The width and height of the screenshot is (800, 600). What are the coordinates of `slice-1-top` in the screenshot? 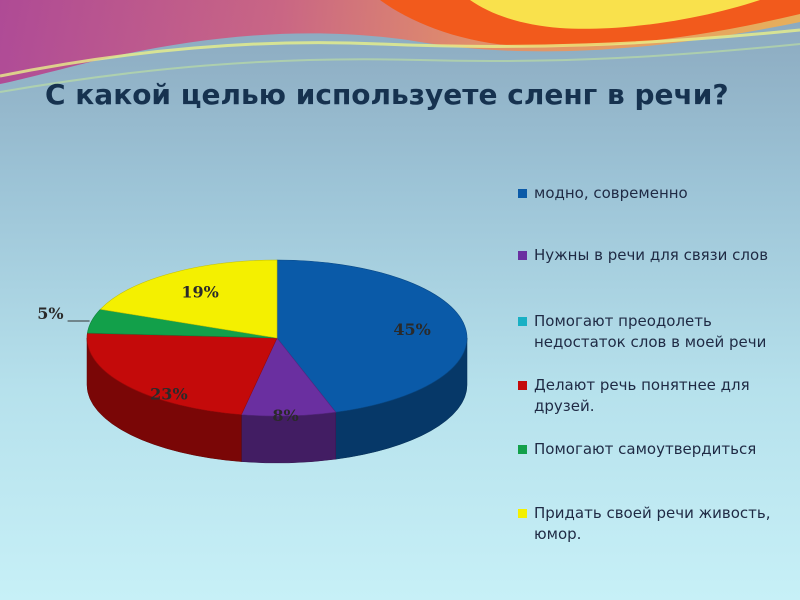 It's located at (288, 377).